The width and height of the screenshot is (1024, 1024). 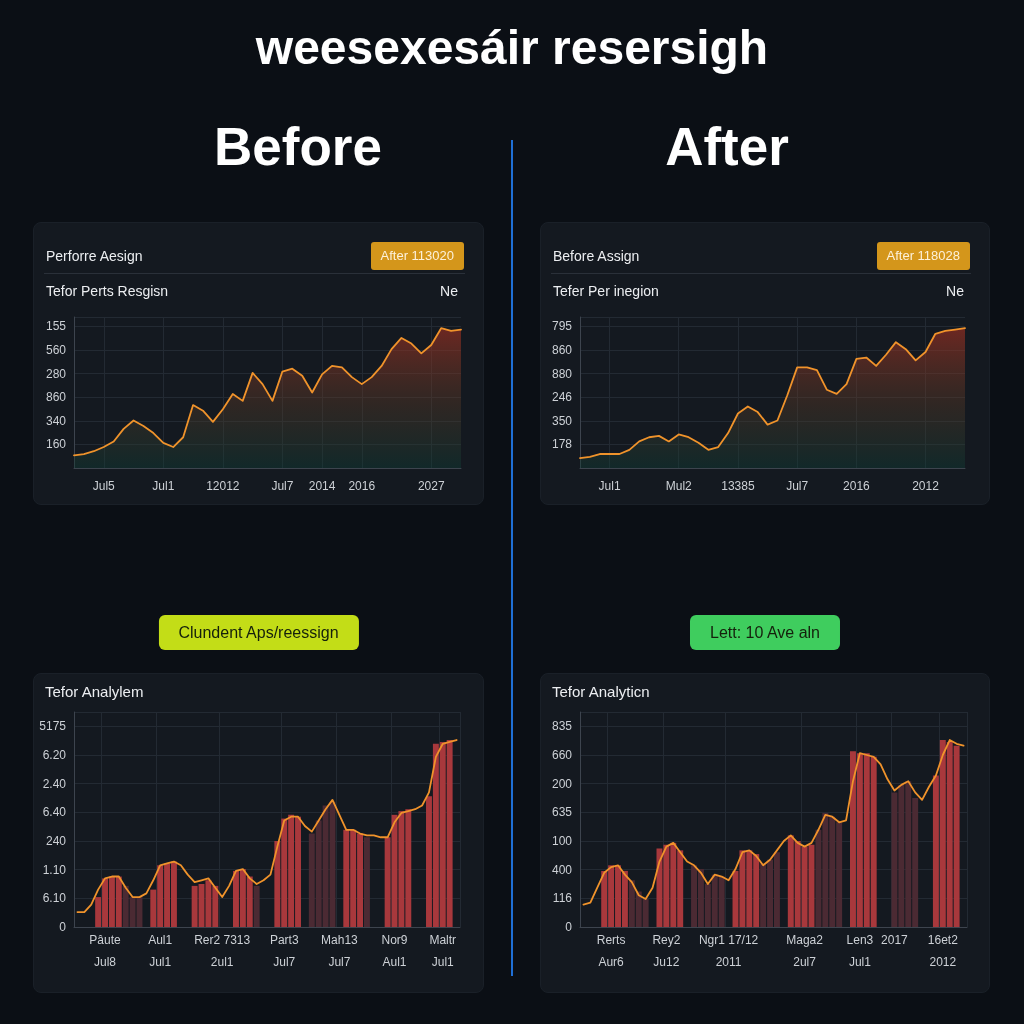 I want to click on x-tick-label: Part3 Jul7, so click(x=284, y=951).